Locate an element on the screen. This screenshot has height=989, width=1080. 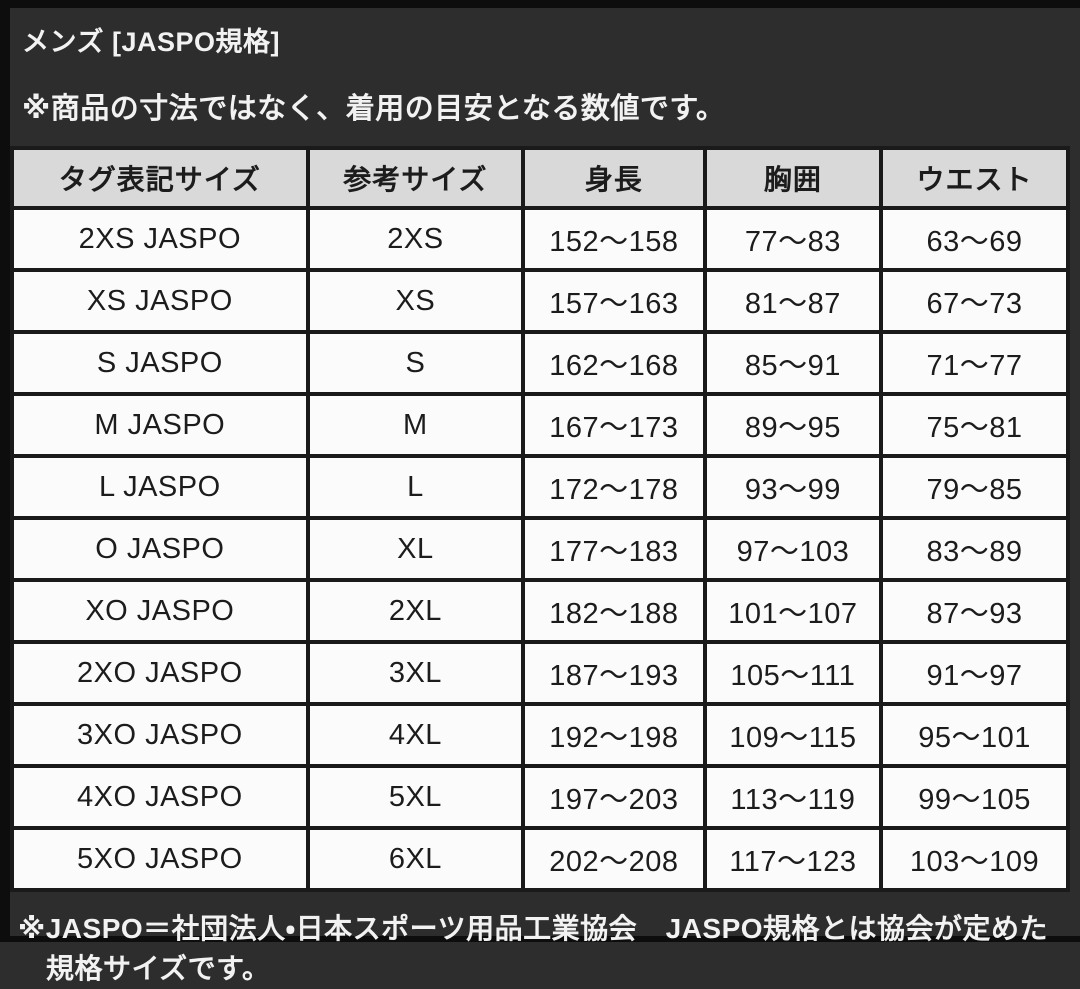
table-cell: S JASPO is located at coordinates (160, 363).